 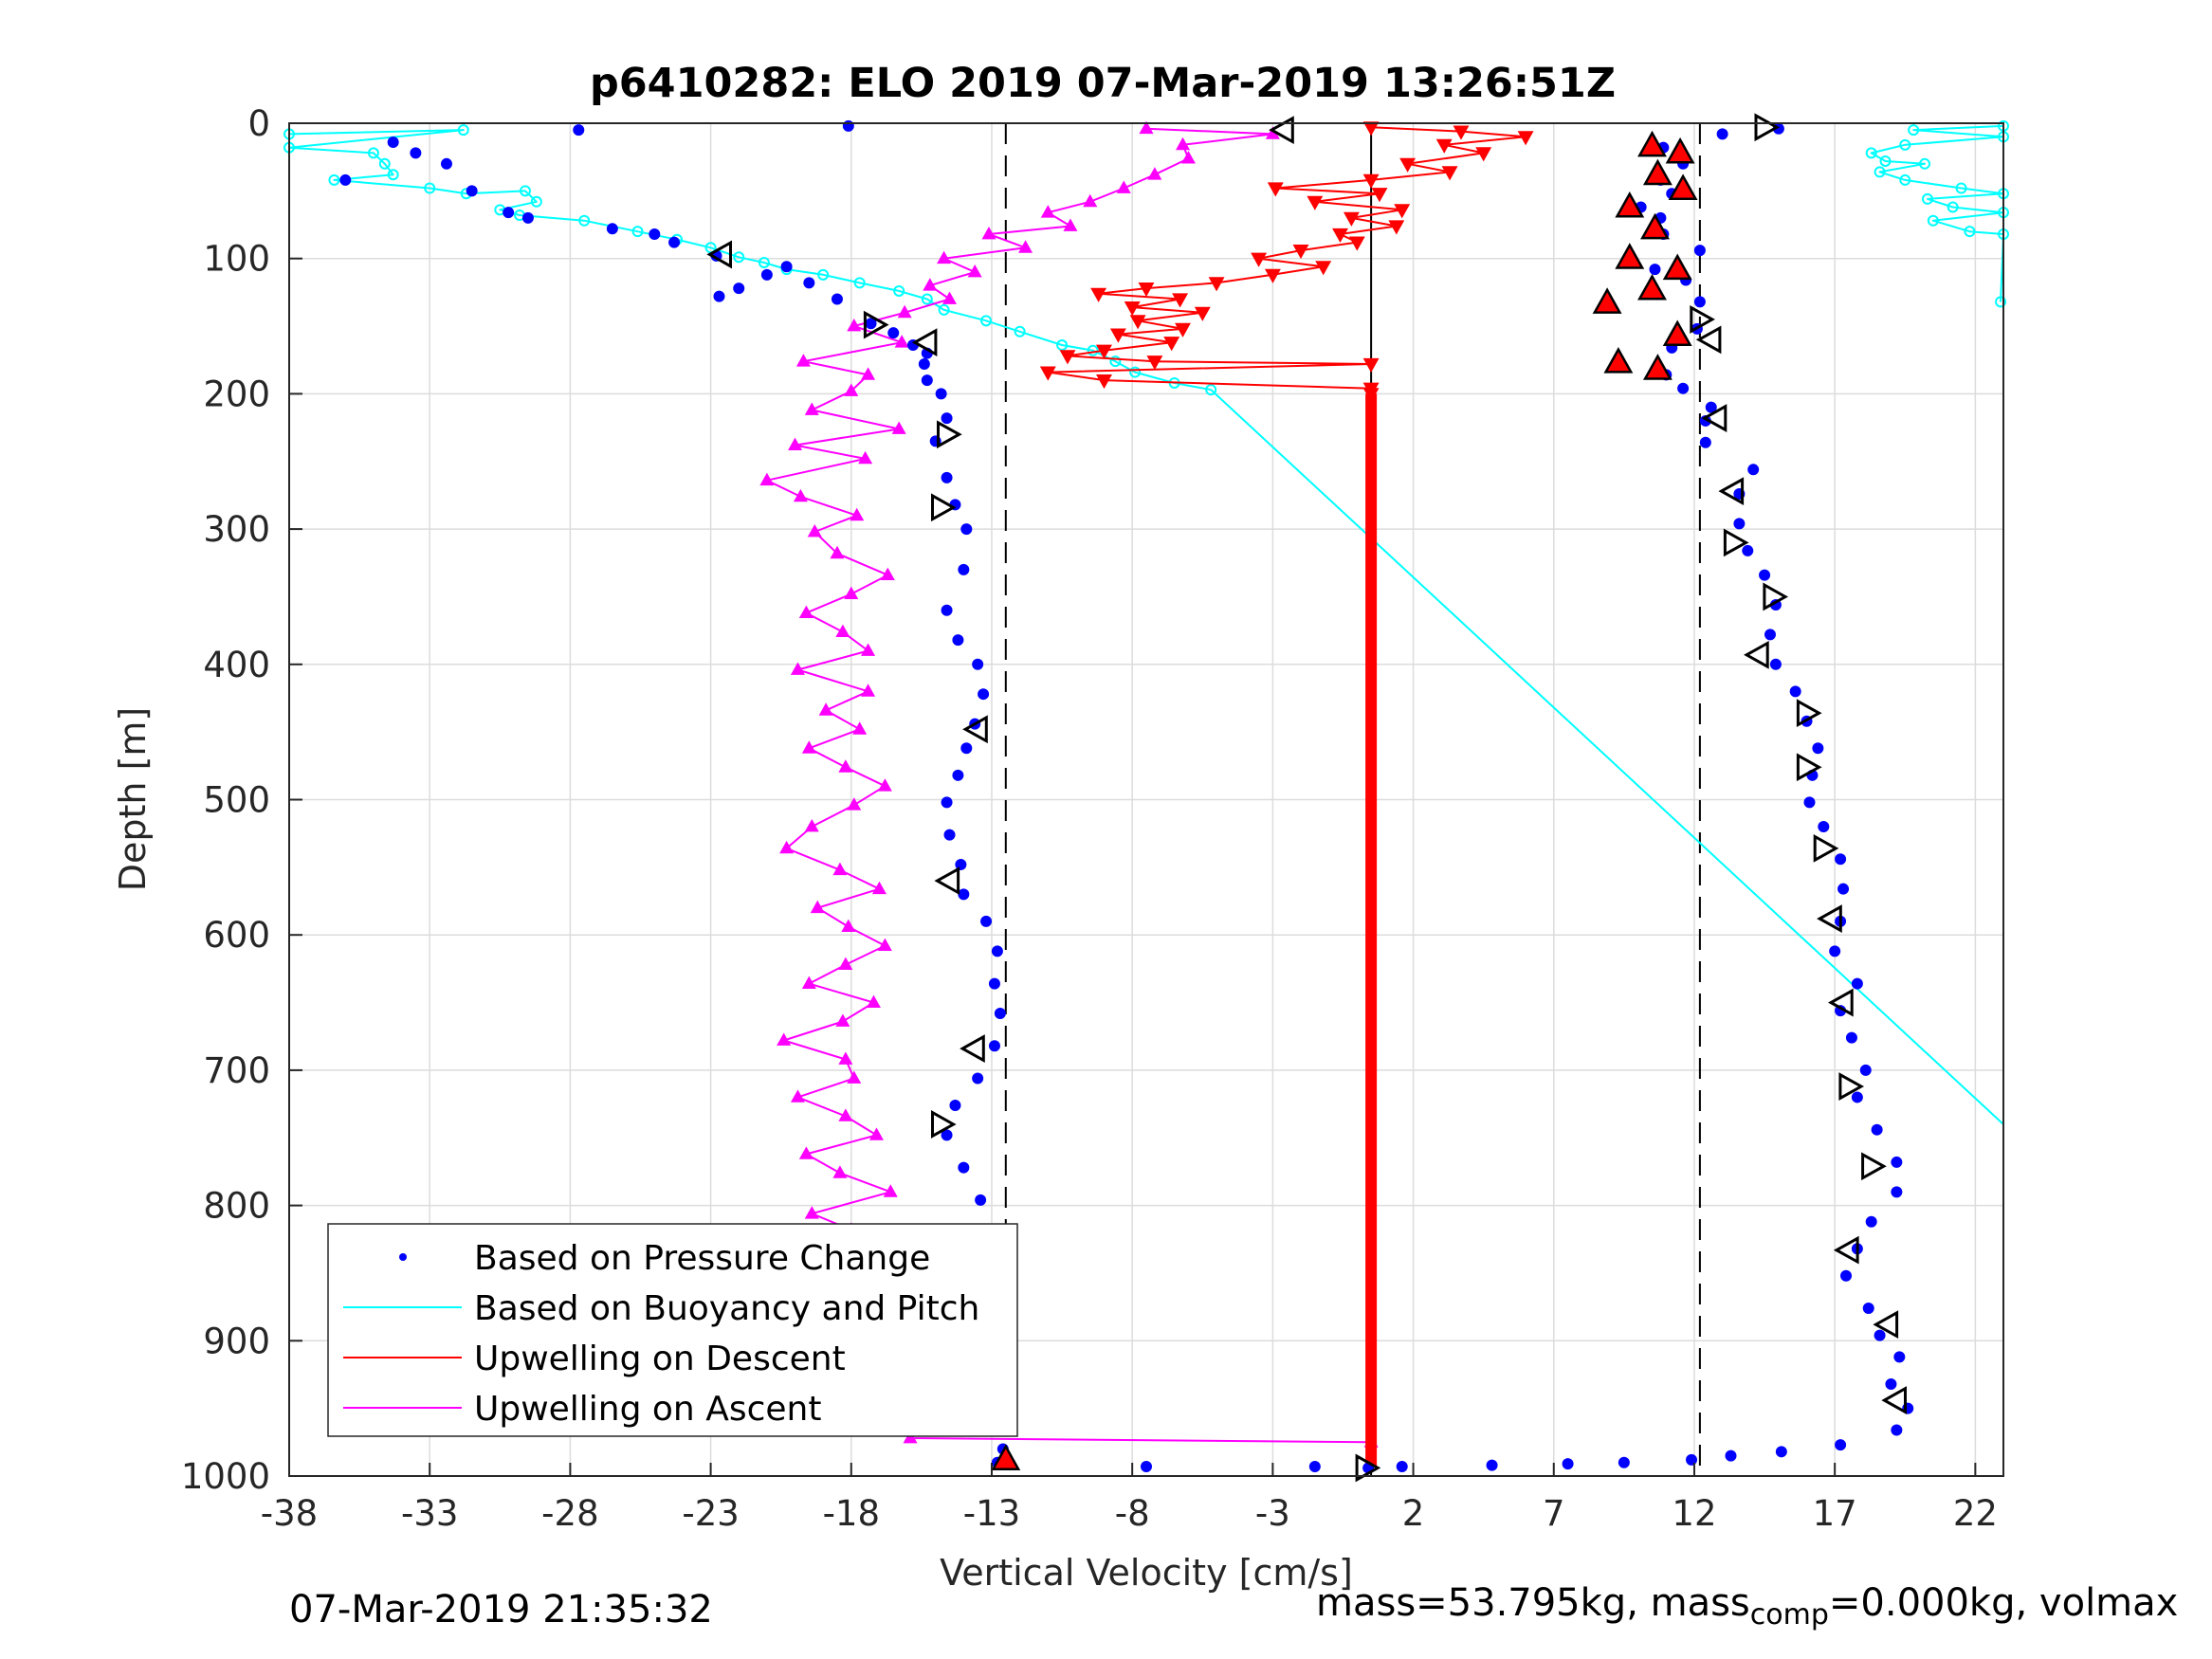 What do you see at coordinates (236, 259) in the screenshot?
I see `y-tick-label: 100` at bounding box center [236, 259].